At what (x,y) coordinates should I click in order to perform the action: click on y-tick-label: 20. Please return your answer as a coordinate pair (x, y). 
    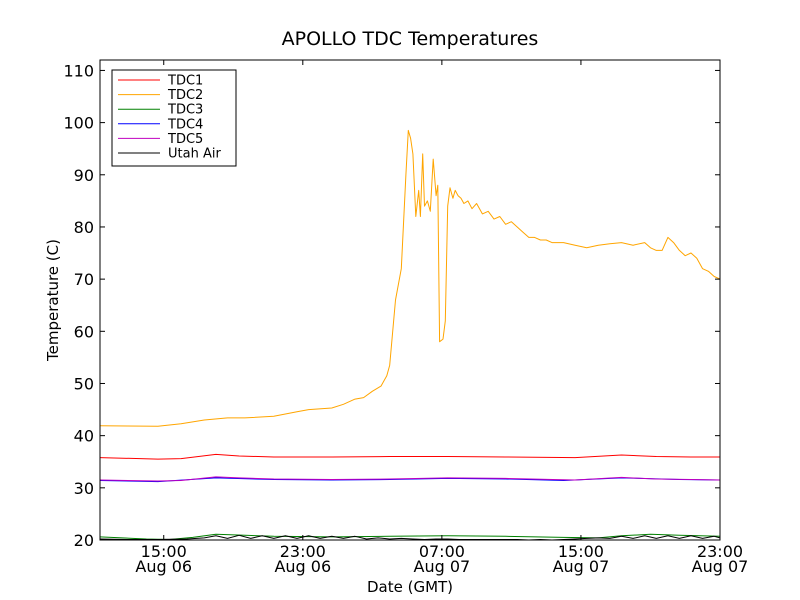
    Looking at the image, I should click on (84, 540).